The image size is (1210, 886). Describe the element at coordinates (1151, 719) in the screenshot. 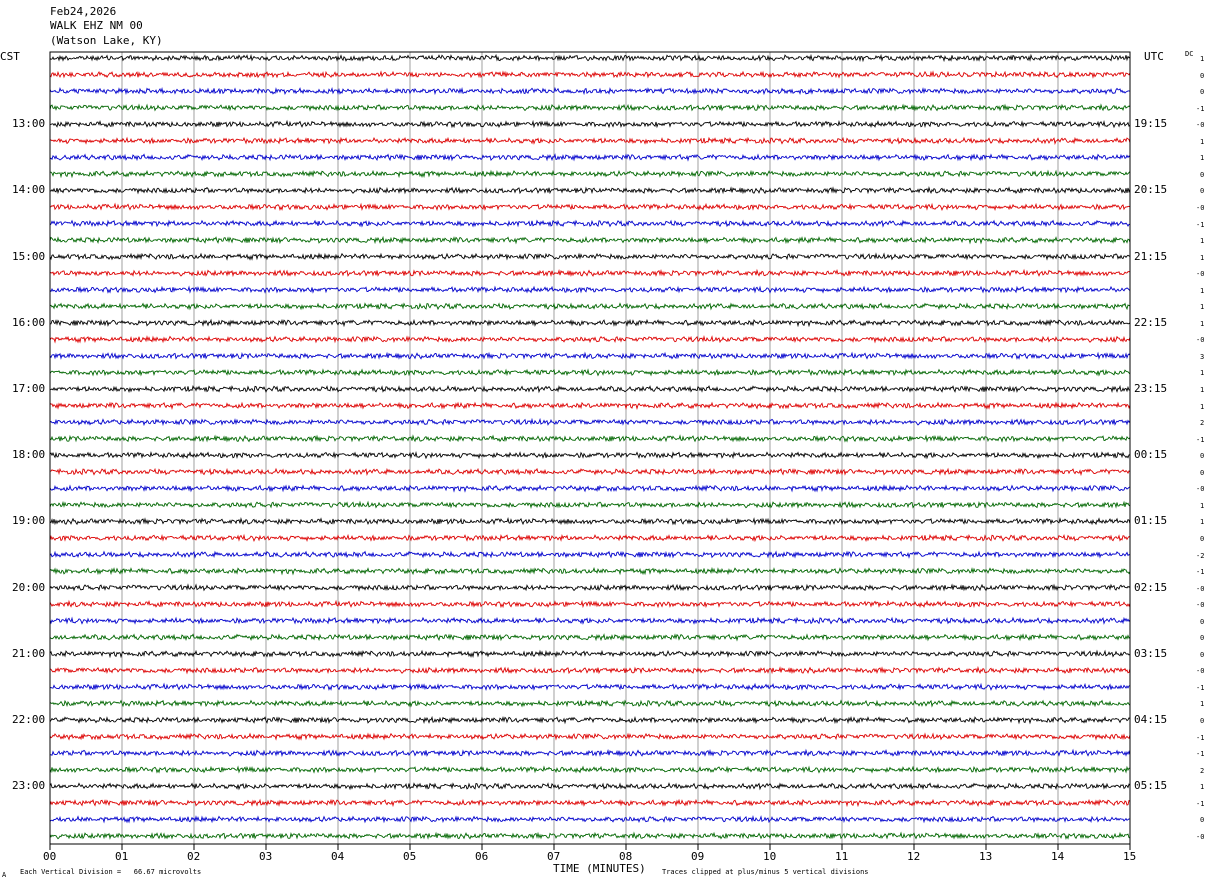

I see `right-hour-label: 04:15` at that location.